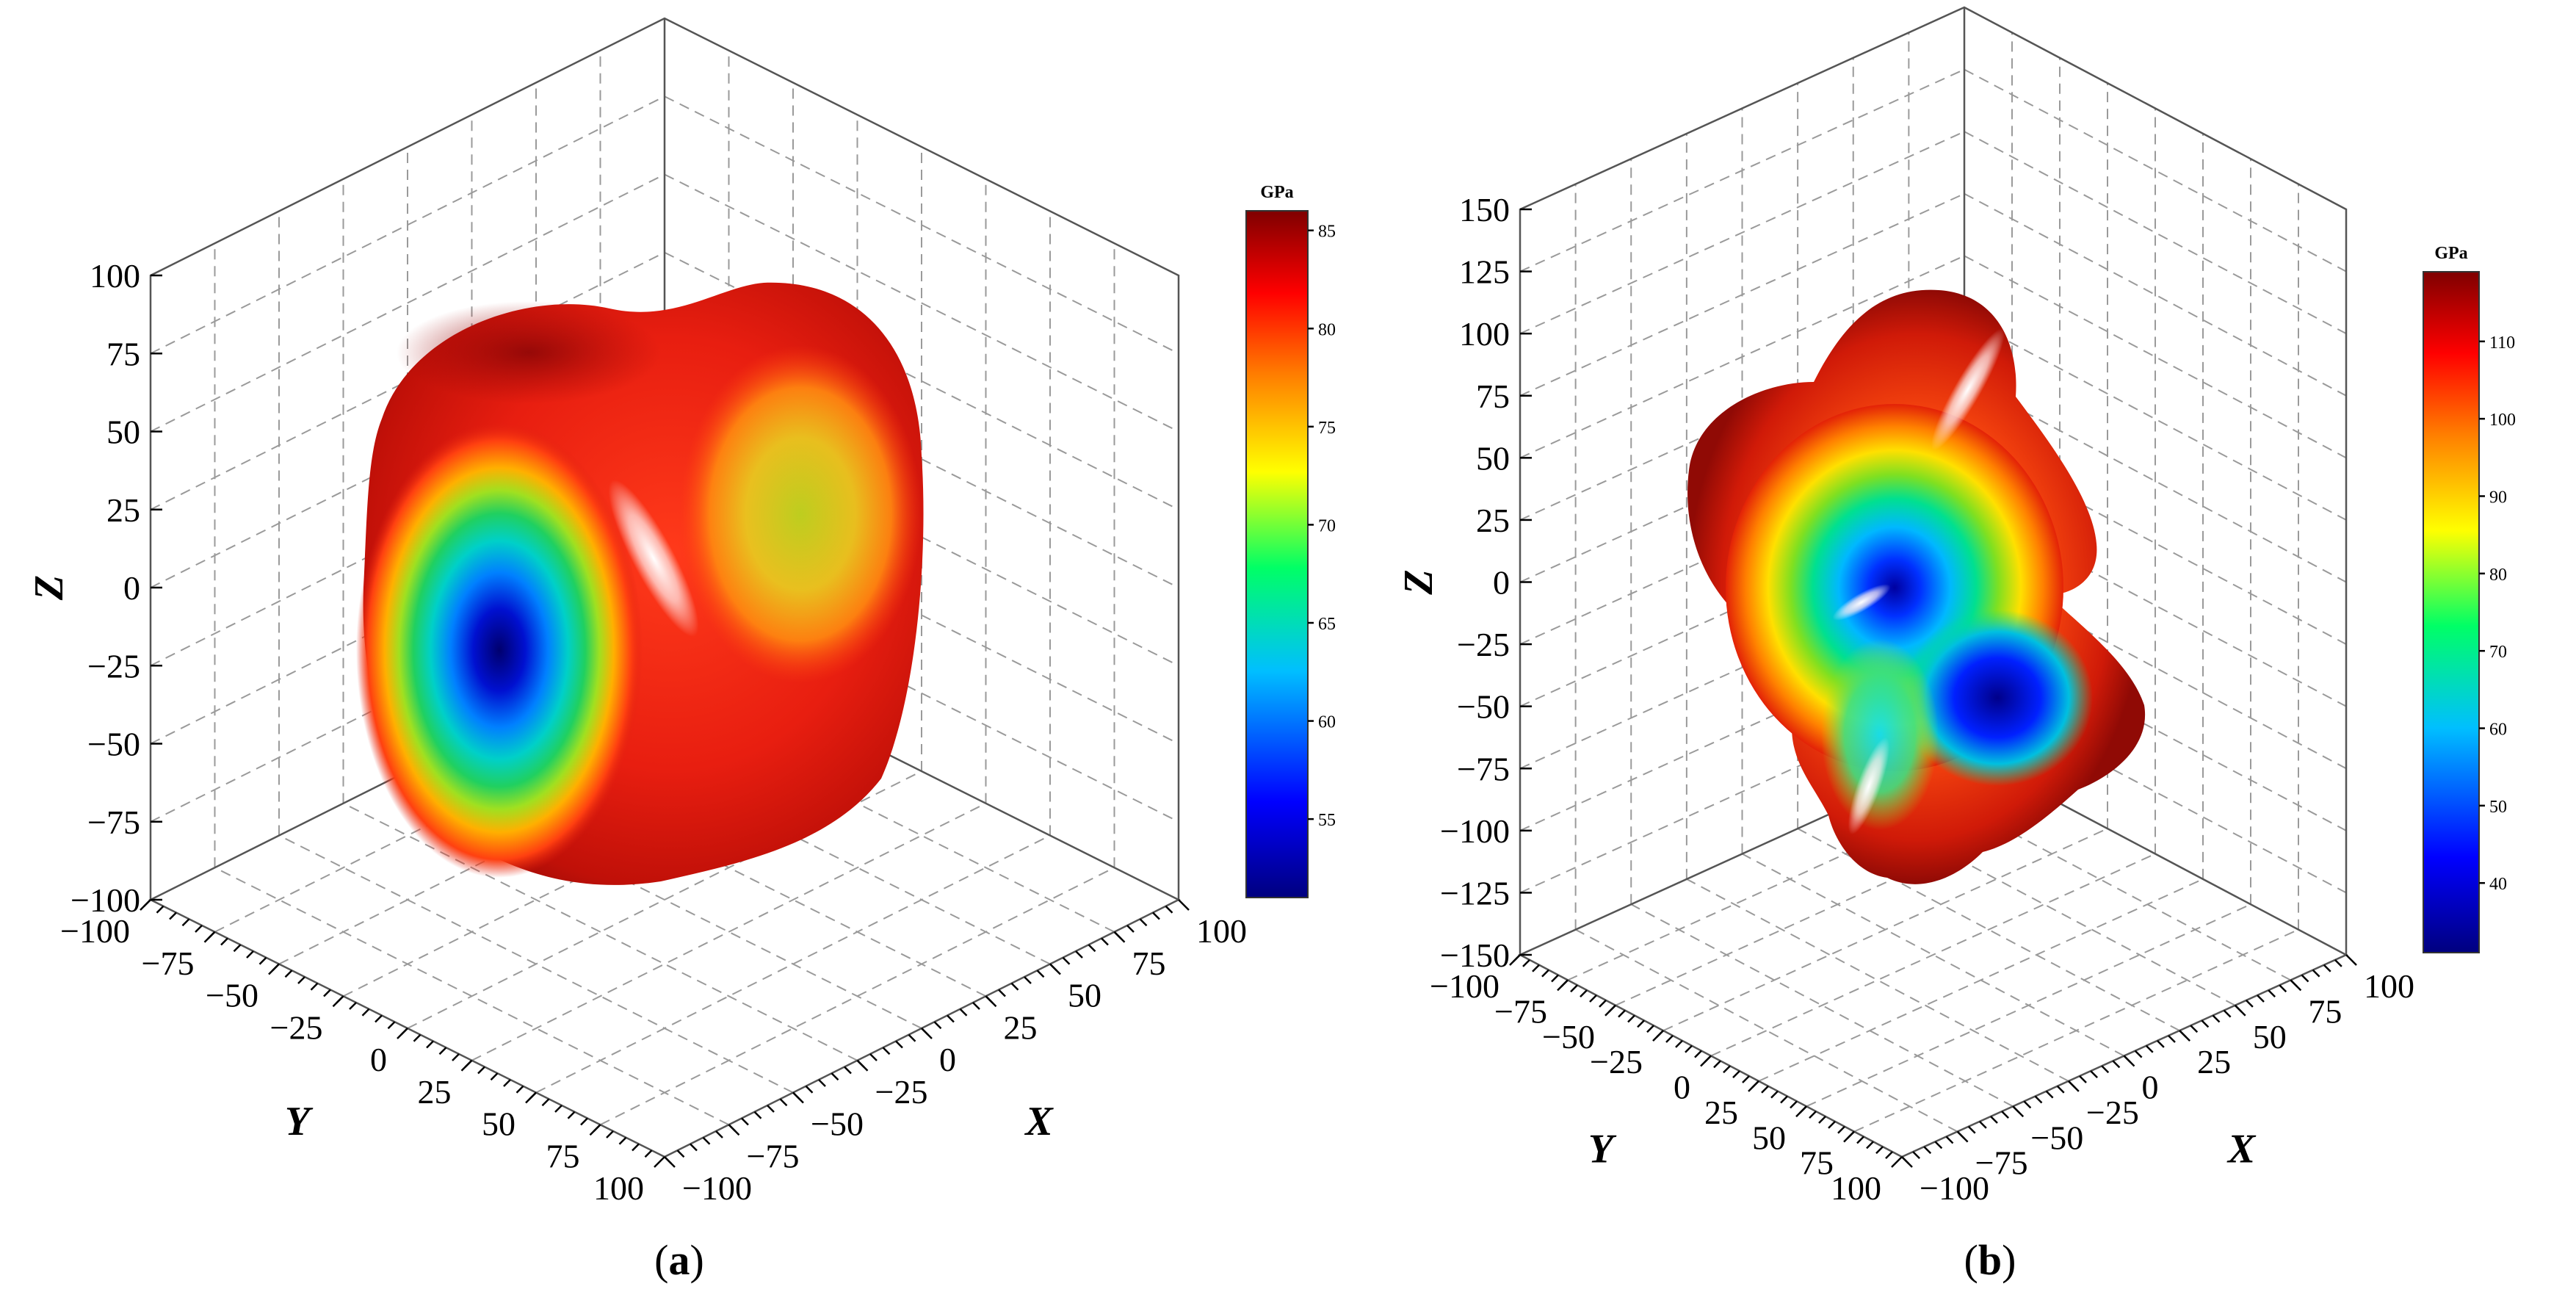 Image resolution: width=2576 pixels, height=1303 pixels. Describe the element at coordinates (1475, 955) in the screenshot. I see `z-tick-label: −150` at that location.